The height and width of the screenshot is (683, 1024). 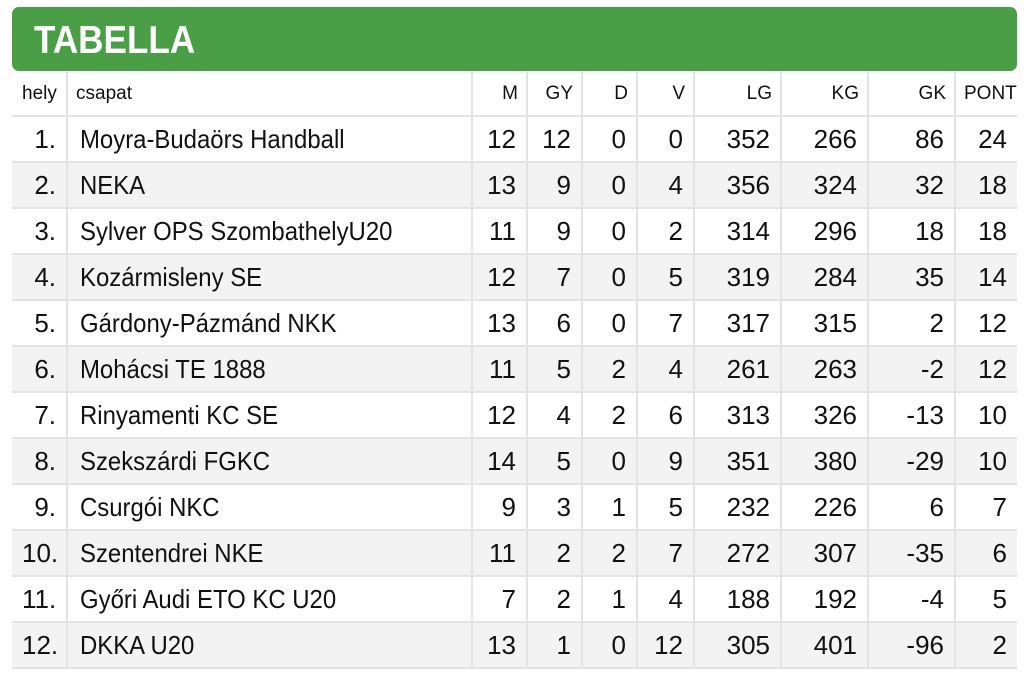 I want to click on goals-against-cell: 296, so click(x=824, y=230).